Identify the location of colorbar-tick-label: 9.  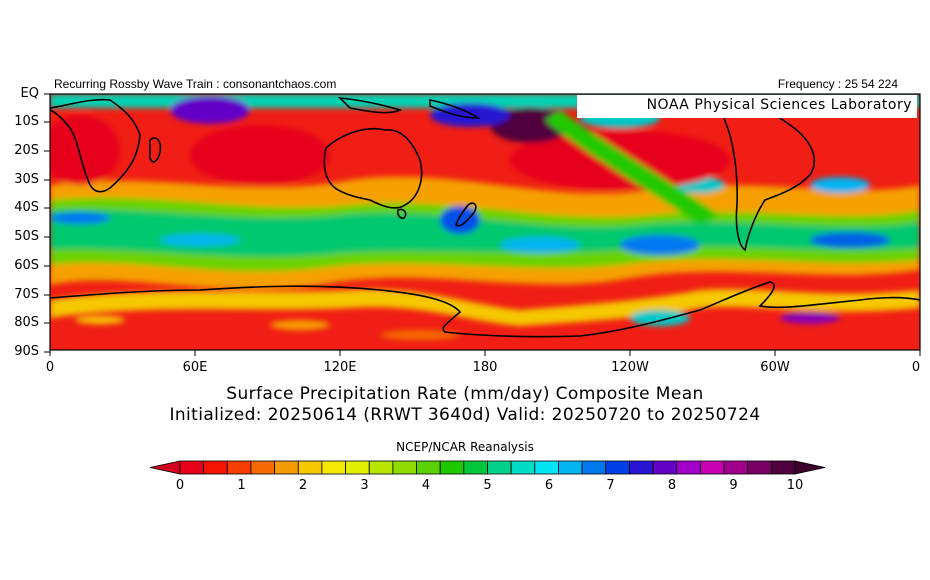
(733, 485).